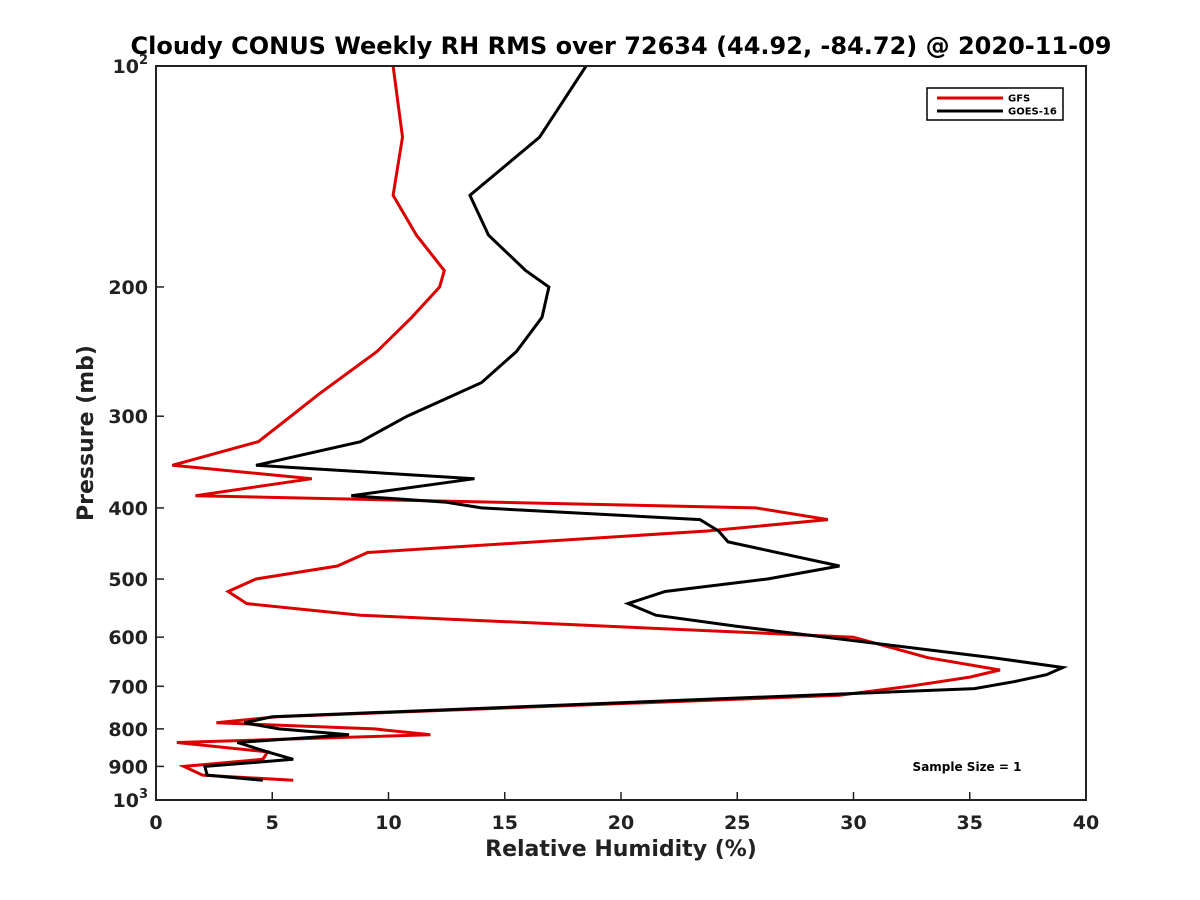  I want to click on x-tick-label: 40, so click(1086, 823).